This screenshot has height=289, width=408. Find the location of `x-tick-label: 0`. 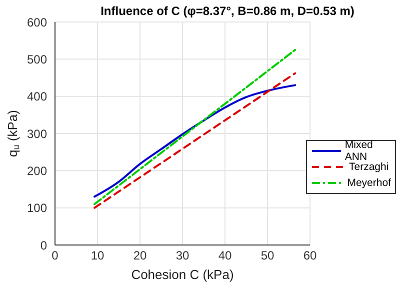

x-tick-label: 0 is located at coordinates (55, 255).